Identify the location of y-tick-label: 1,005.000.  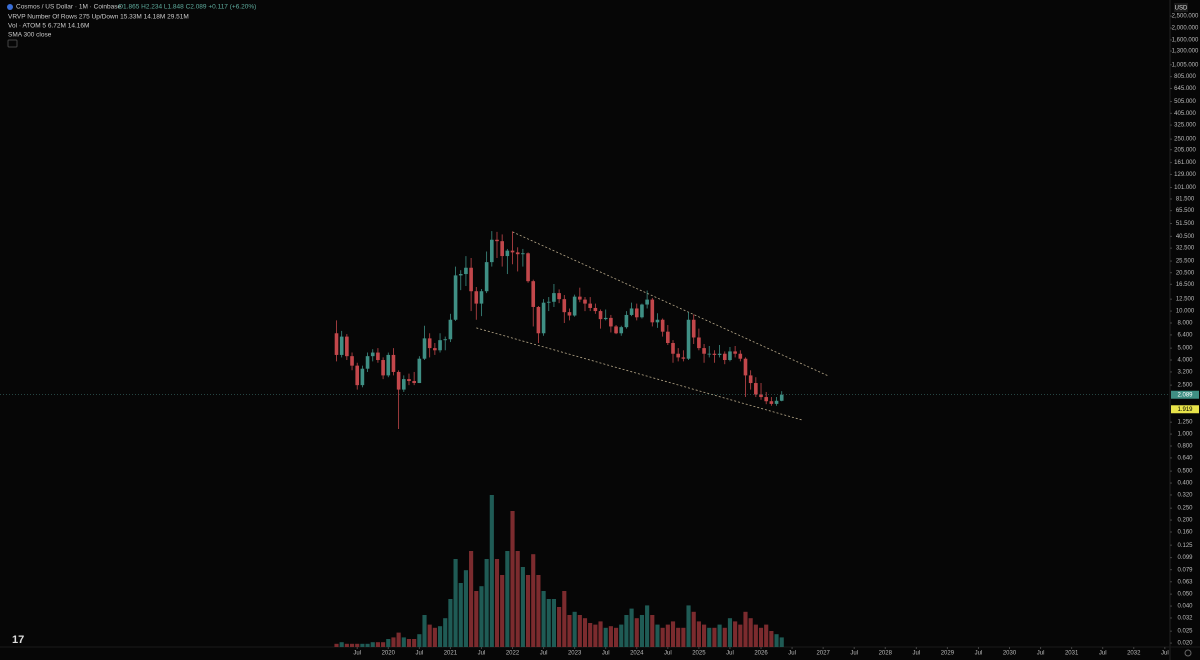
(1185, 65).